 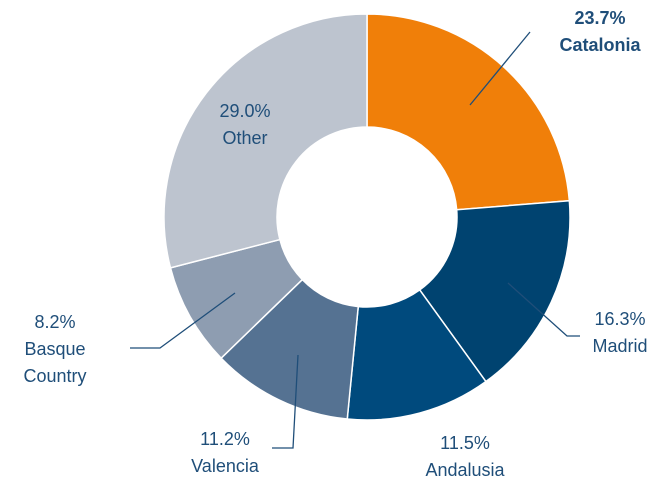 I want to click on value-label: 8.2%, so click(x=55, y=322).